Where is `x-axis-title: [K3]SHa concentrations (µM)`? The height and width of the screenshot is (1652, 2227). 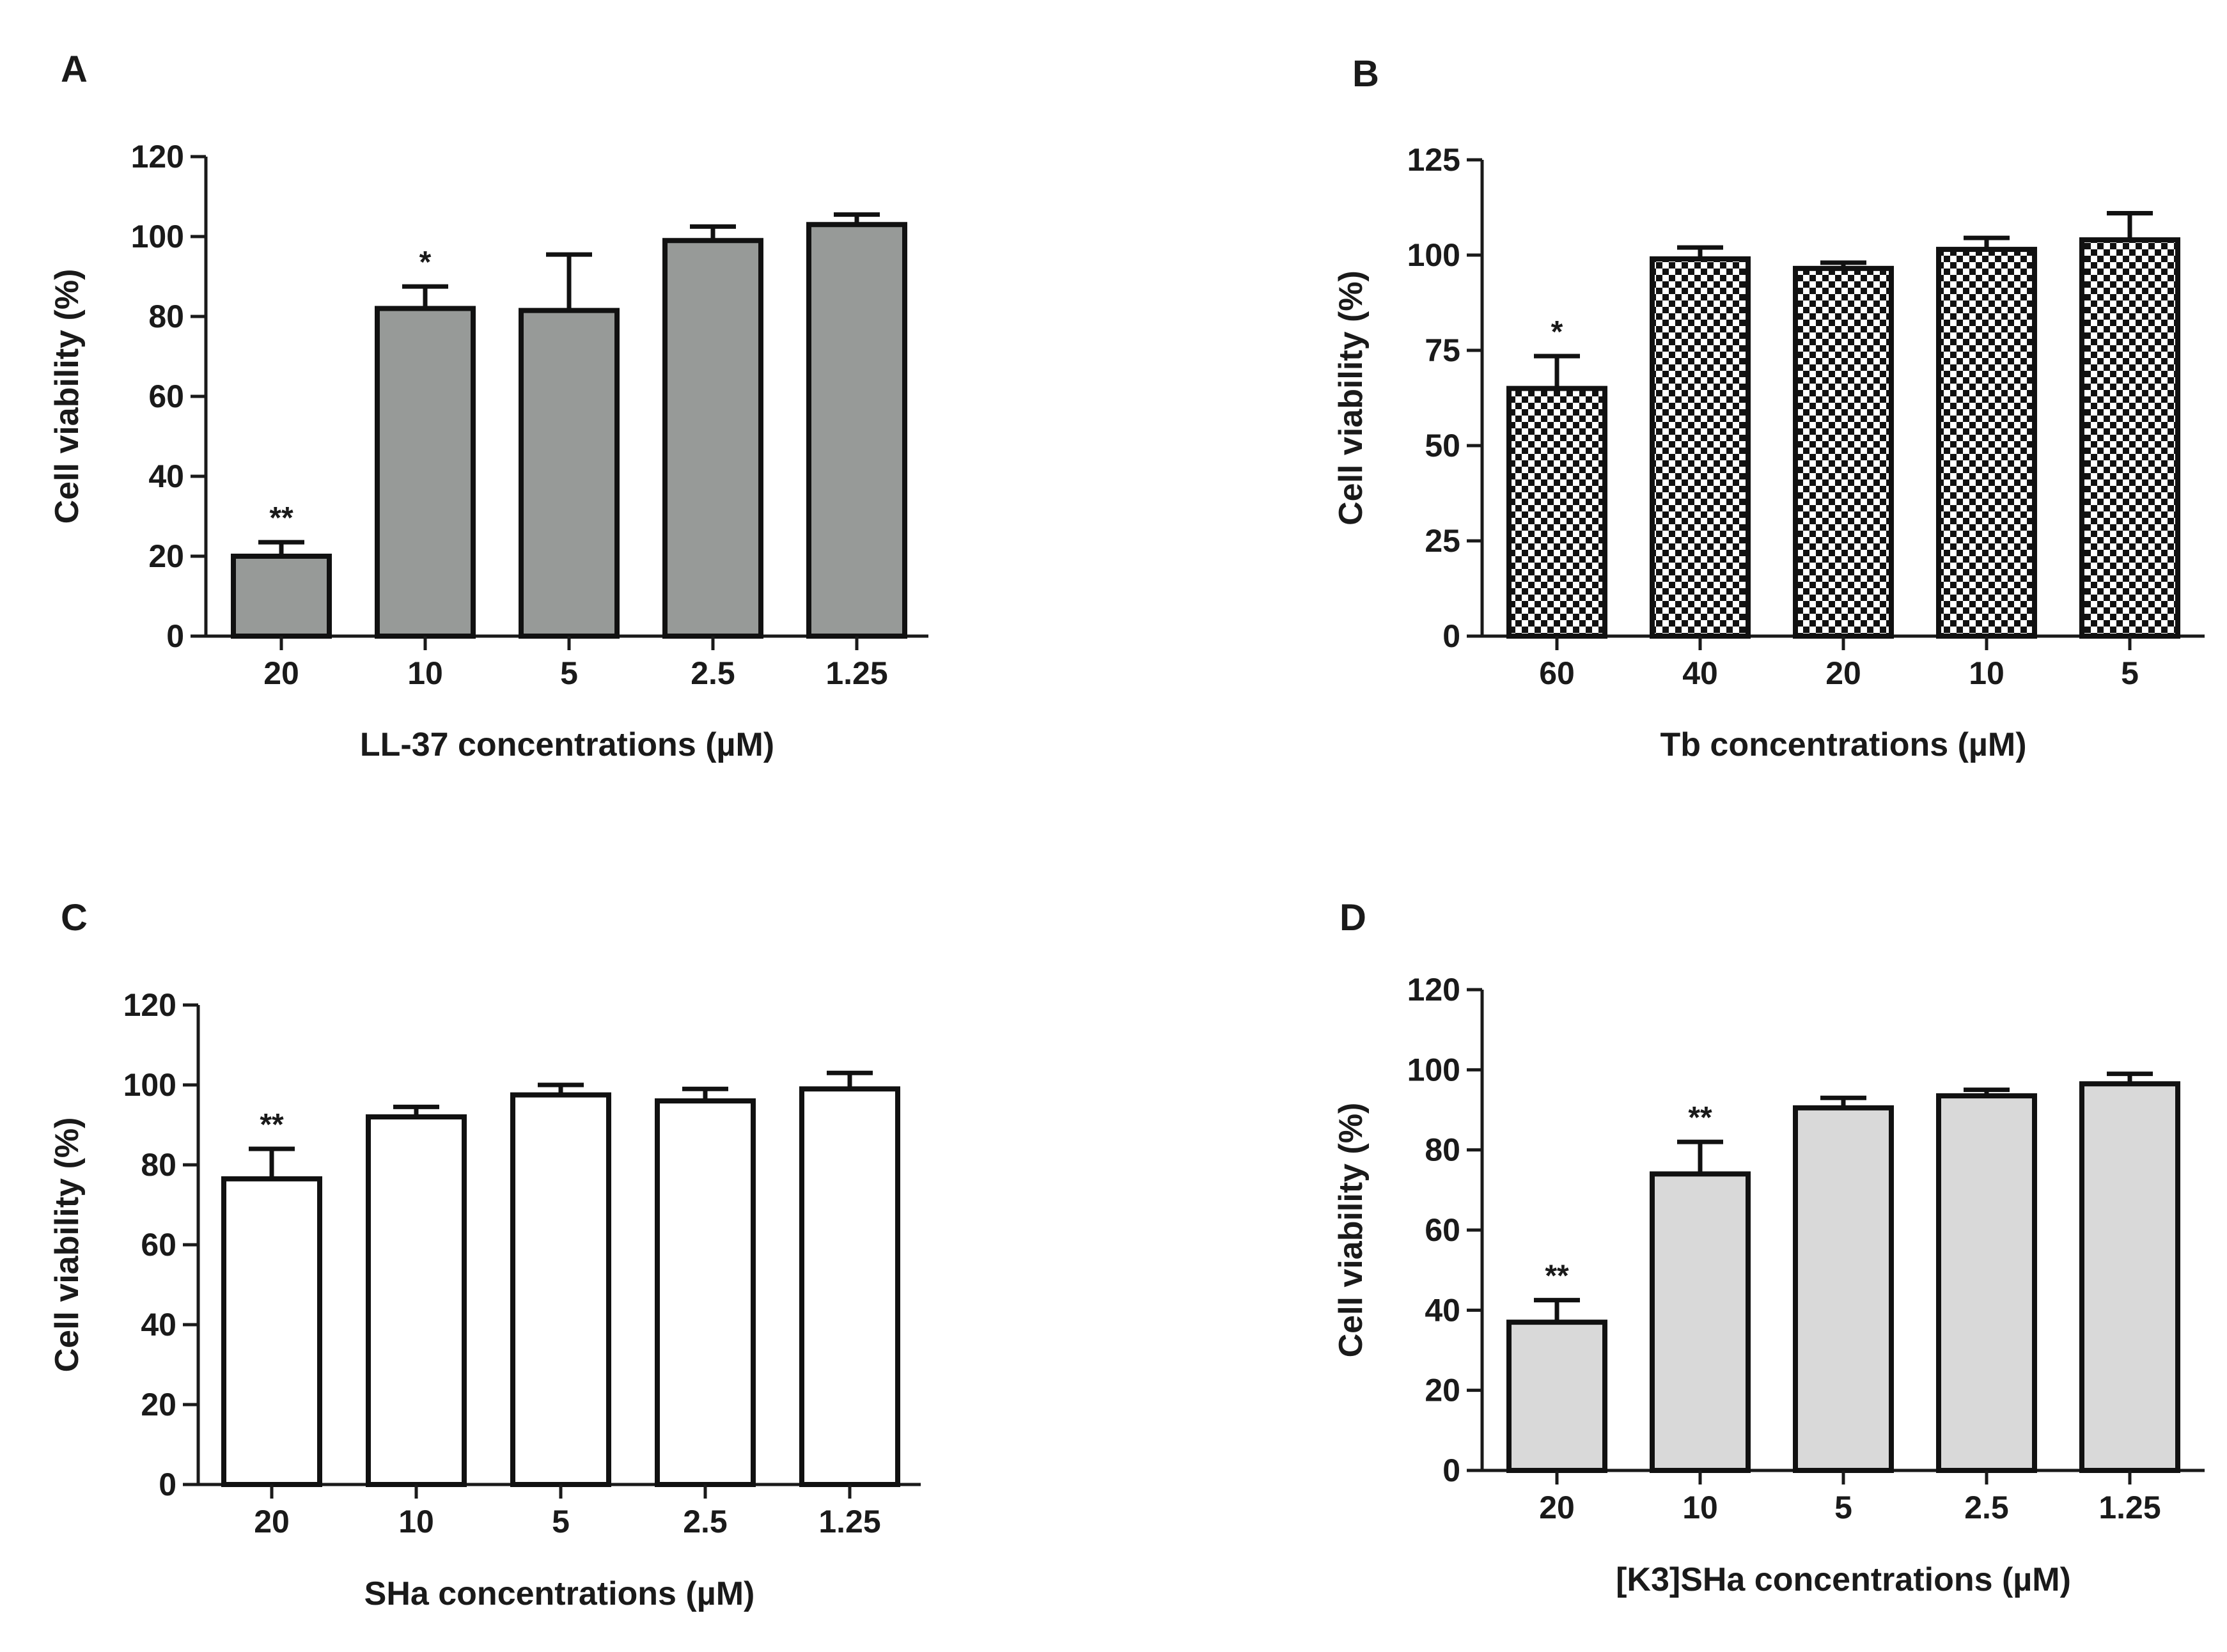
x-axis-title: [K3]SHa concentrations (µM) is located at coordinates (1843, 1579).